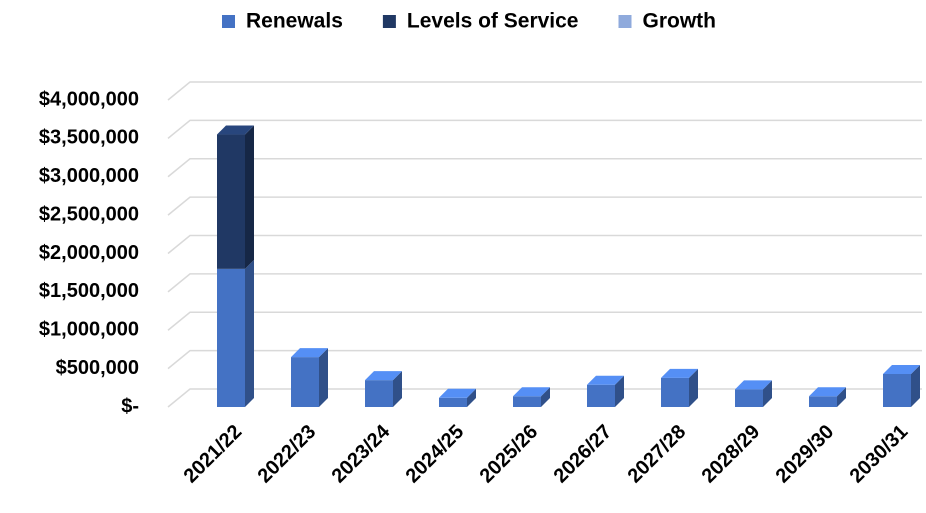 This screenshot has width=926, height=513. I want to click on y-tick-label: $4,000,000, so click(89, 99).